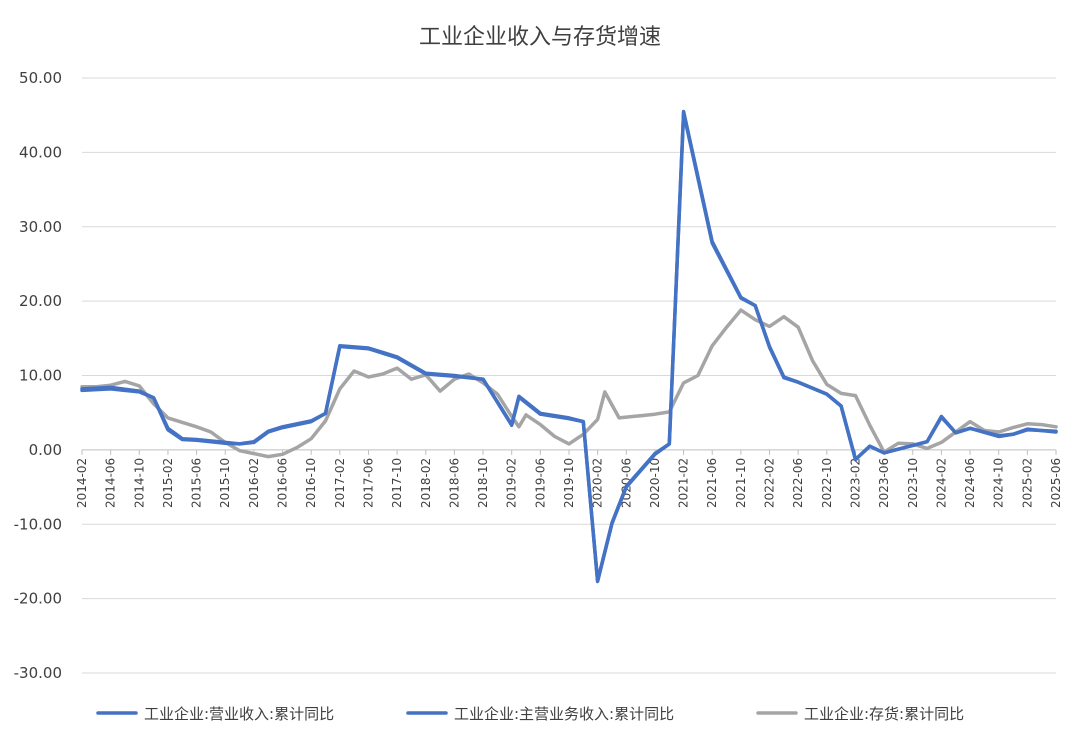 The width and height of the screenshot is (1080, 742). Describe the element at coordinates (712, 483) in the screenshot. I see `x-tick-label: 2021-06` at that location.